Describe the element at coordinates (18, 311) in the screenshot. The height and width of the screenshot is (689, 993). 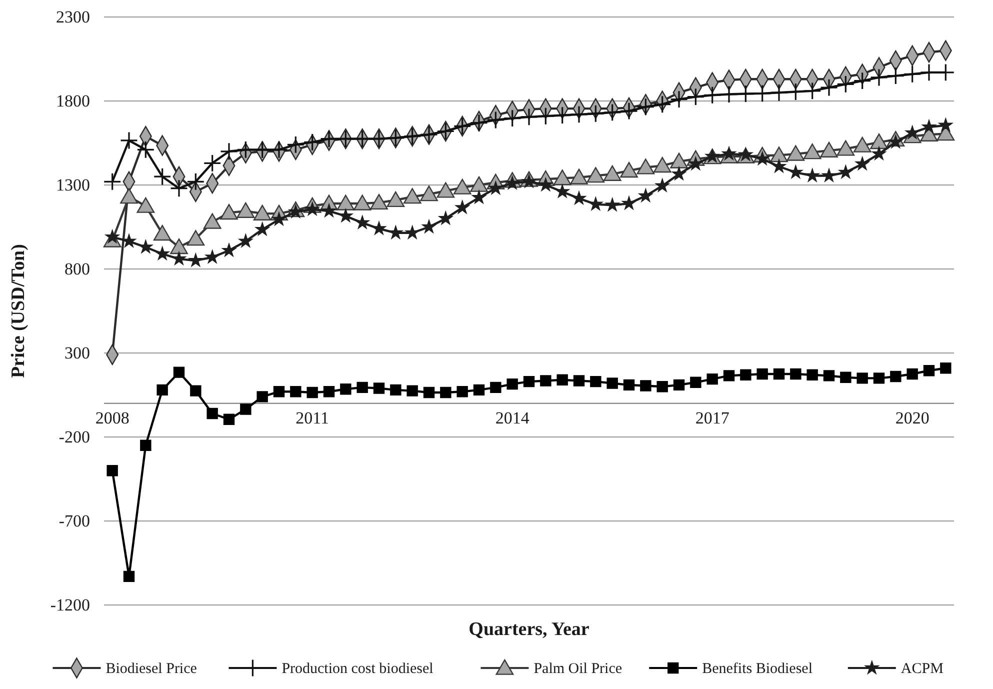
I see `y-axis-title: Price (USD/Ton)` at that location.